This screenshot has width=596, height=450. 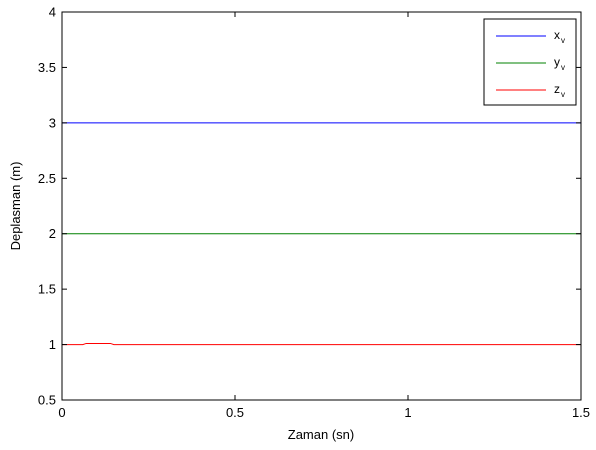 What do you see at coordinates (559, 63) in the screenshot?
I see `legend-label-y_v: yv` at bounding box center [559, 63].